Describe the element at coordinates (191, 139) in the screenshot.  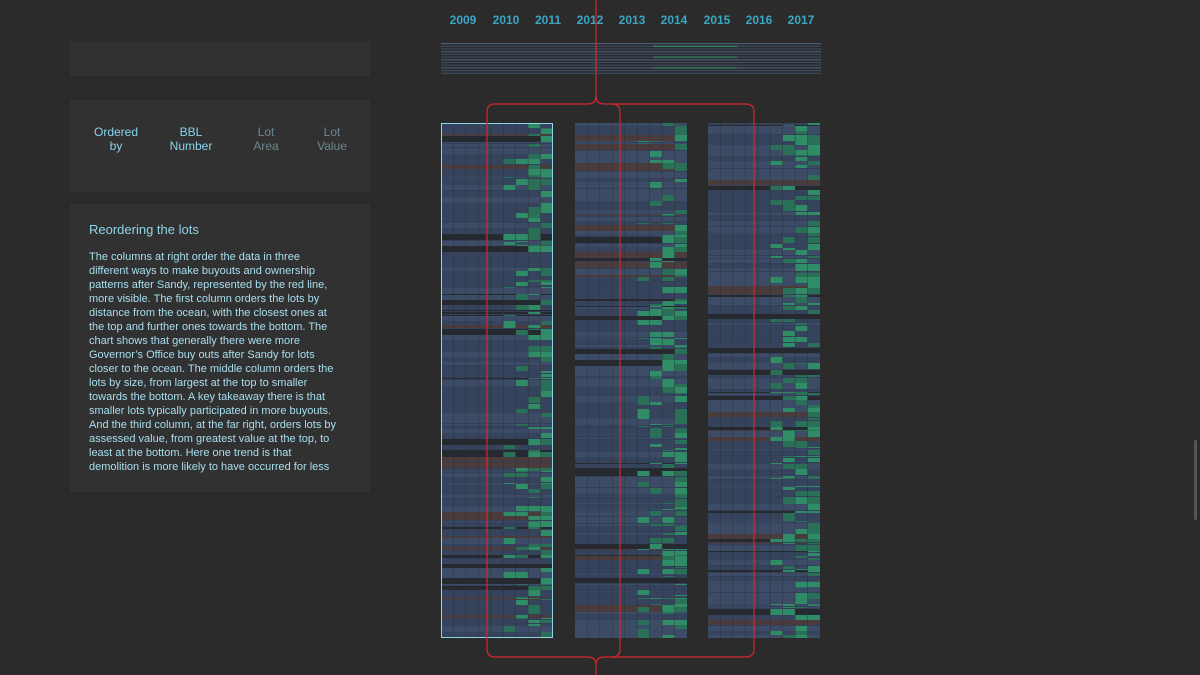
I see `order-option: BBL Number` at that location.